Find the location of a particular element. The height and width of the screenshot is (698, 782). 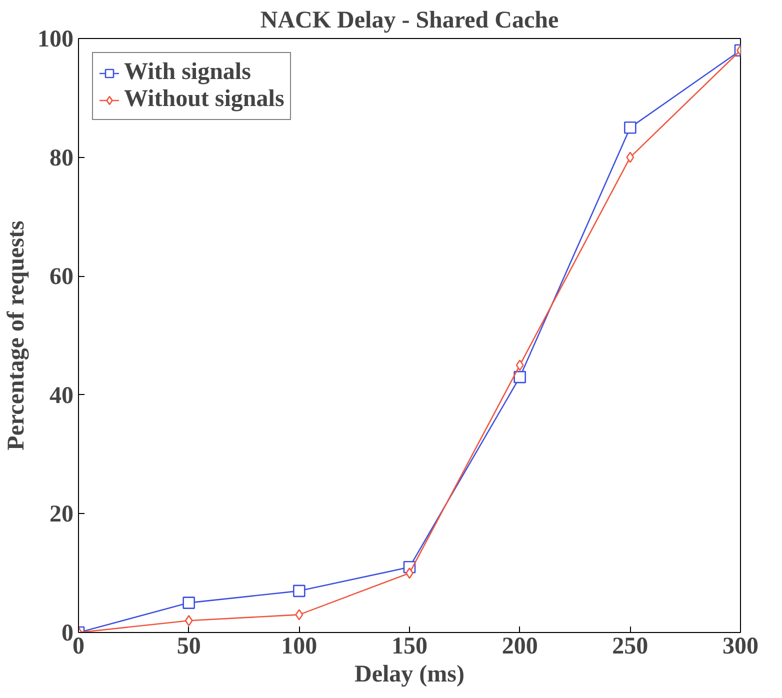

y-tick-label: 20 is located at coordinates (62, 515).